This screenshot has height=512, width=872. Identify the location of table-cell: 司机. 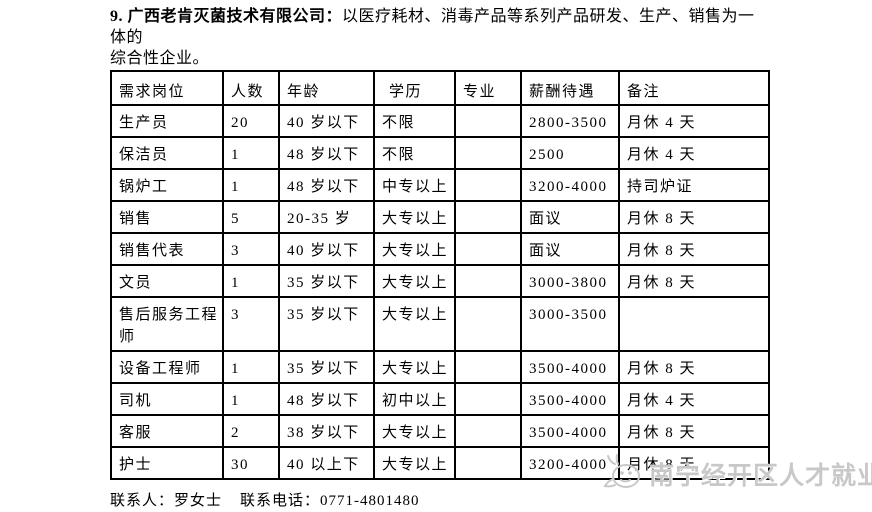
(167, 399).